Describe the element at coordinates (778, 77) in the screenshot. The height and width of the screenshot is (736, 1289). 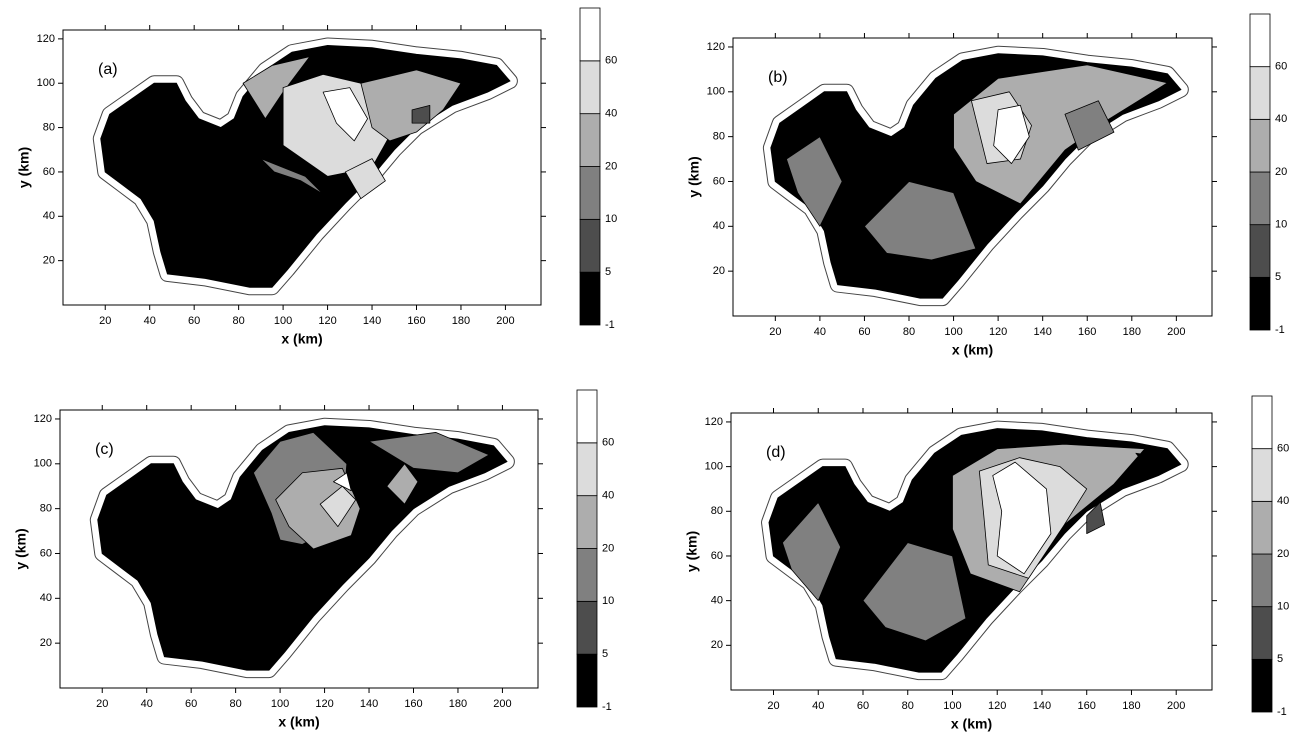
I see `panel-label: (b)` at that location.